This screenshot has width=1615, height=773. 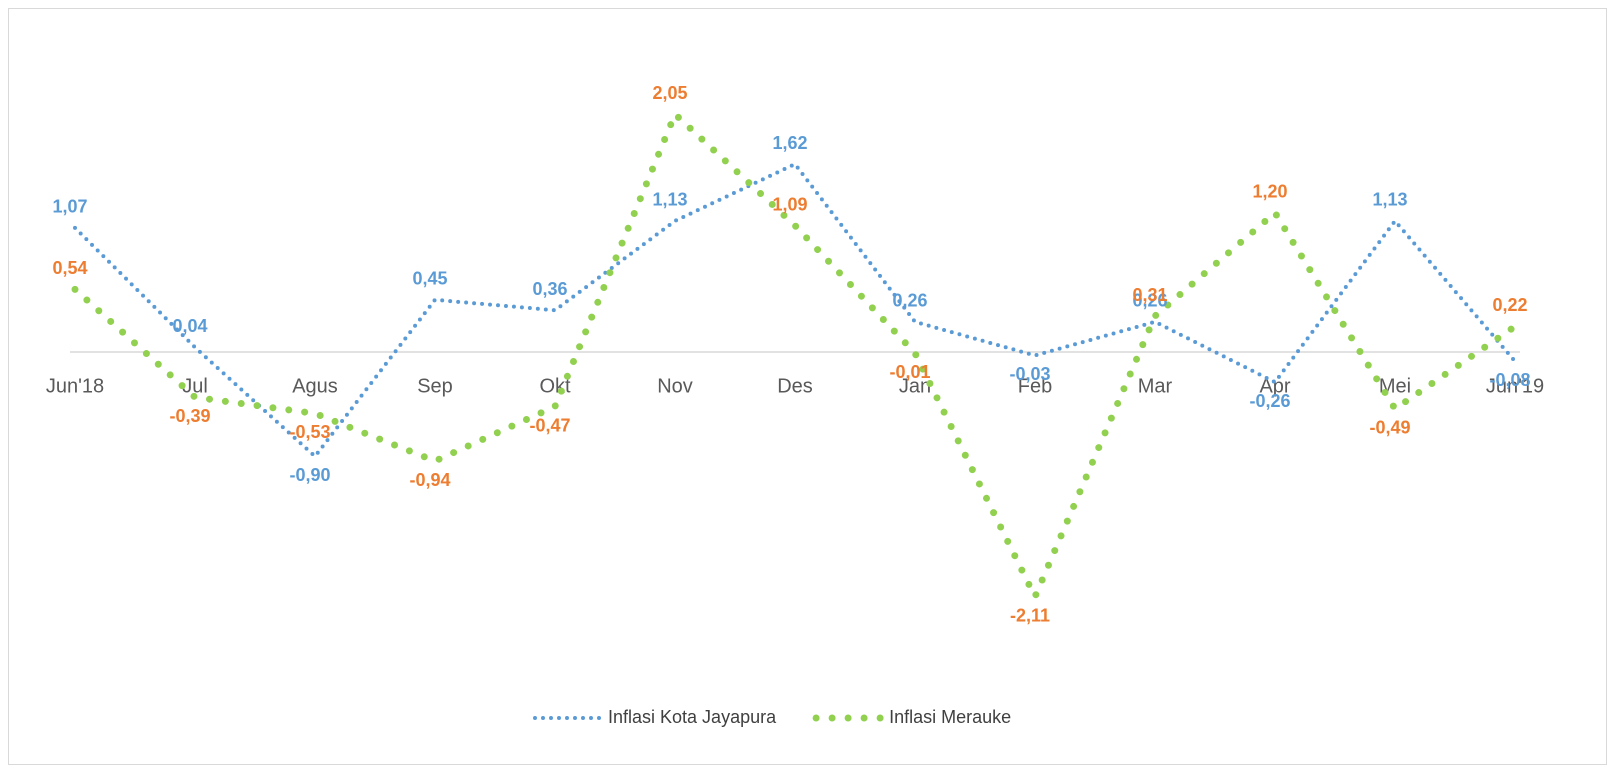 I want to click on data-label: 0,54, so click(x=69, y=268).